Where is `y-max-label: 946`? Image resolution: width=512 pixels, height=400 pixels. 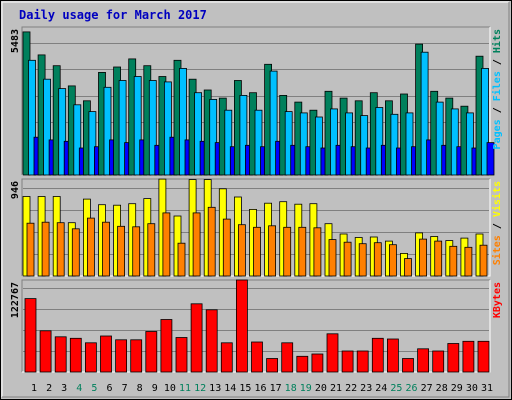
y-max-label: 946 is located at coordinates (15, 190).